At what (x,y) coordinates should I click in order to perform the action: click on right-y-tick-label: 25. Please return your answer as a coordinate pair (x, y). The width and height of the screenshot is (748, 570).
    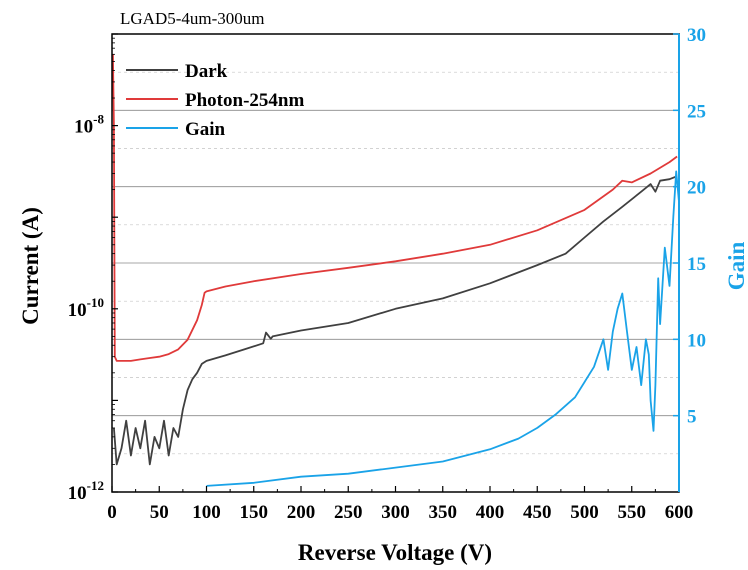
    Looking at the image, I should click on (696, 111).